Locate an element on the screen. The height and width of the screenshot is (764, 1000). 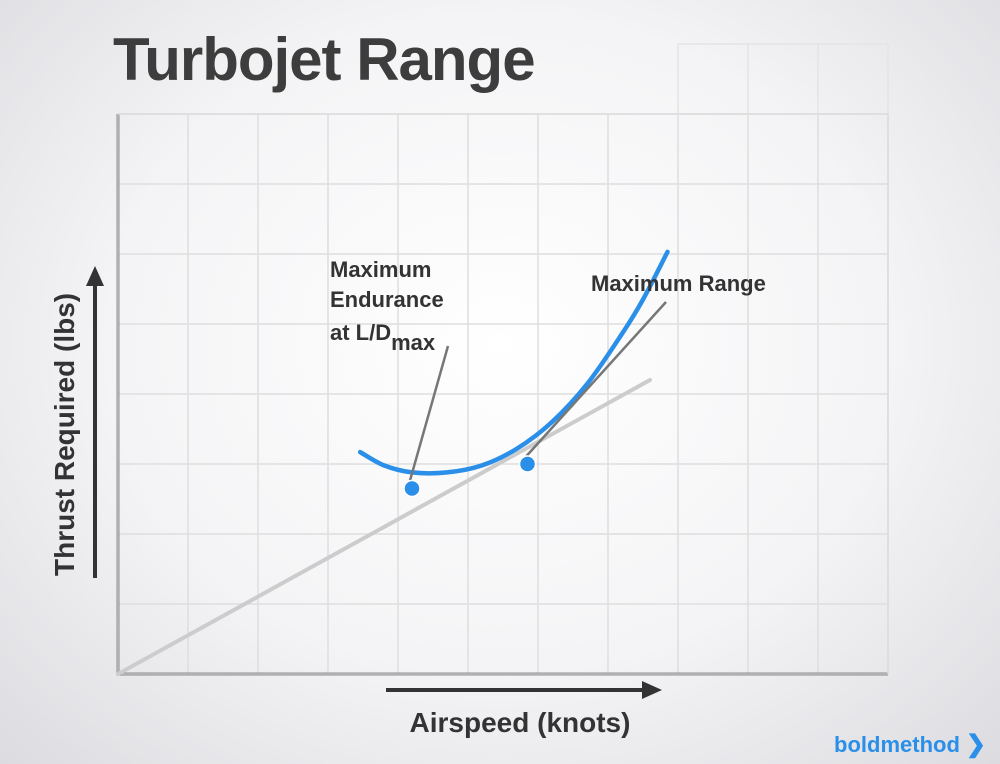
brand-logo: boldmethod ❯ is located at coordinates (910, 745).